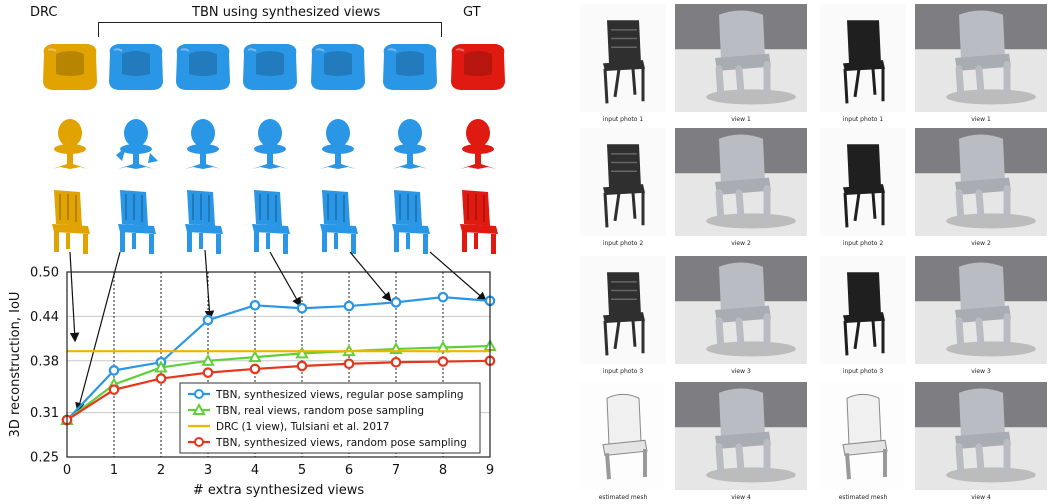 The width and height of the screenshot is (1056, 504). What do you see at coordinates (472, 12) in the screenshot?
I see `gt-header: GT` at bounding box center [472, 12].